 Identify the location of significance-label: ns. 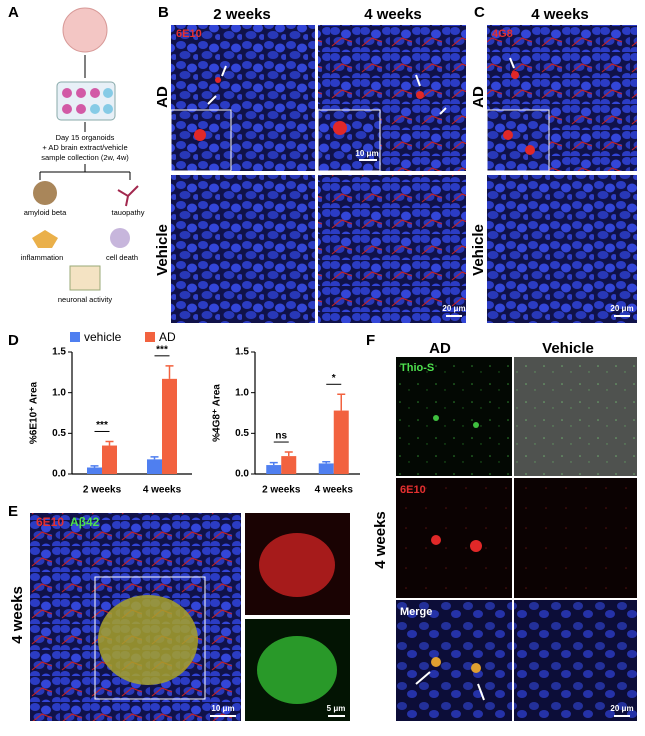
(281, 436).